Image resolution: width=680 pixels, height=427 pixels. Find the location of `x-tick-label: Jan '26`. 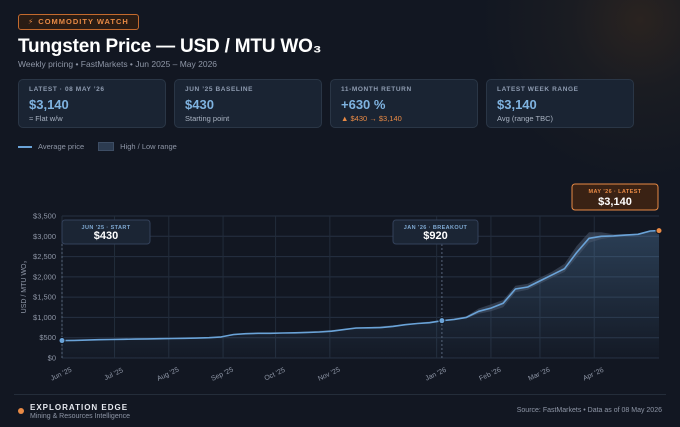

x-tick-label: Jan '26 is located at coordinates (435, 375).